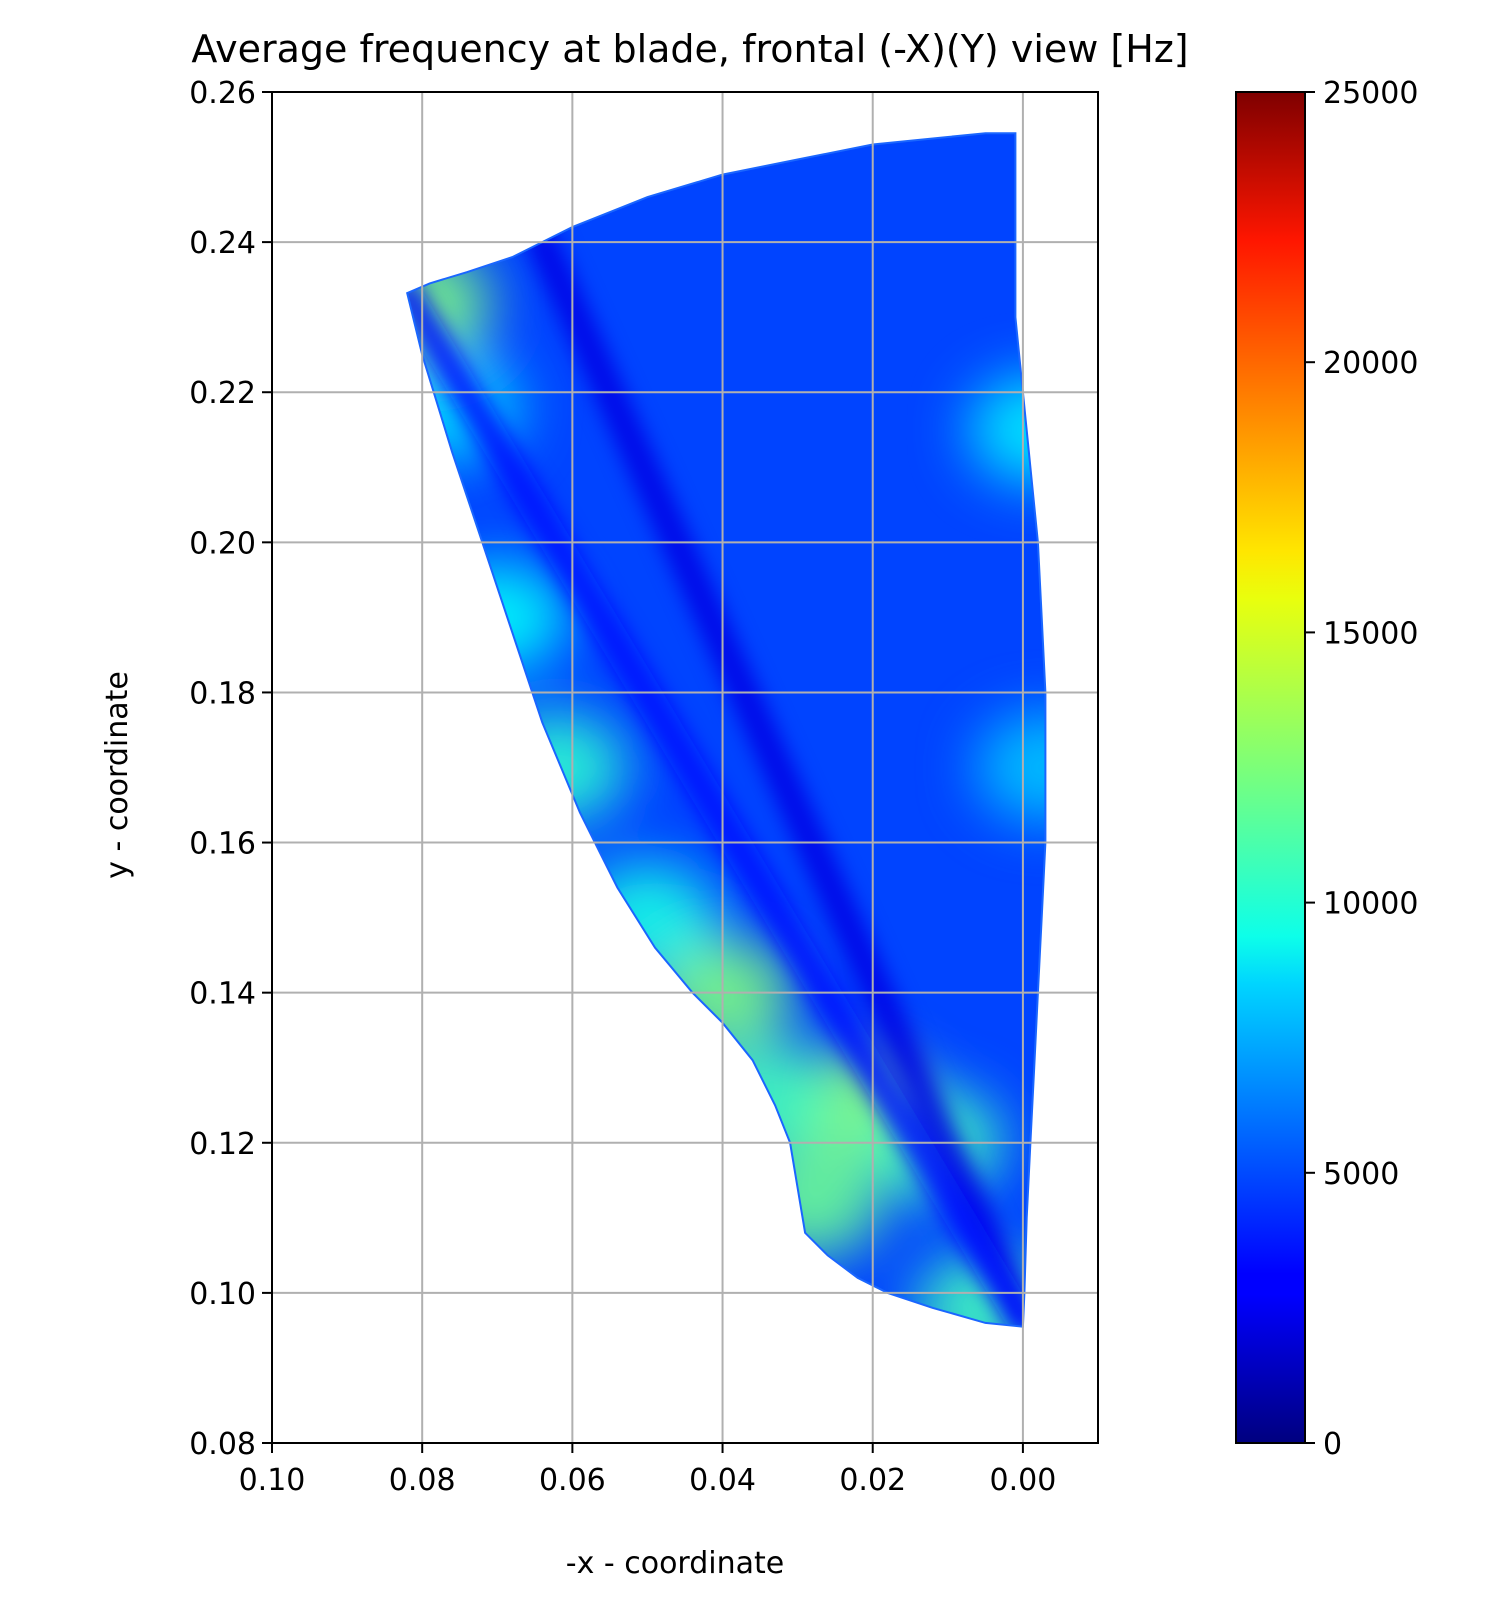 This screenshot has height=1607, width=1504. Describe the element at coordinates (1270, 767) in the screenshot. I see `colorbar-gradient` at that location.